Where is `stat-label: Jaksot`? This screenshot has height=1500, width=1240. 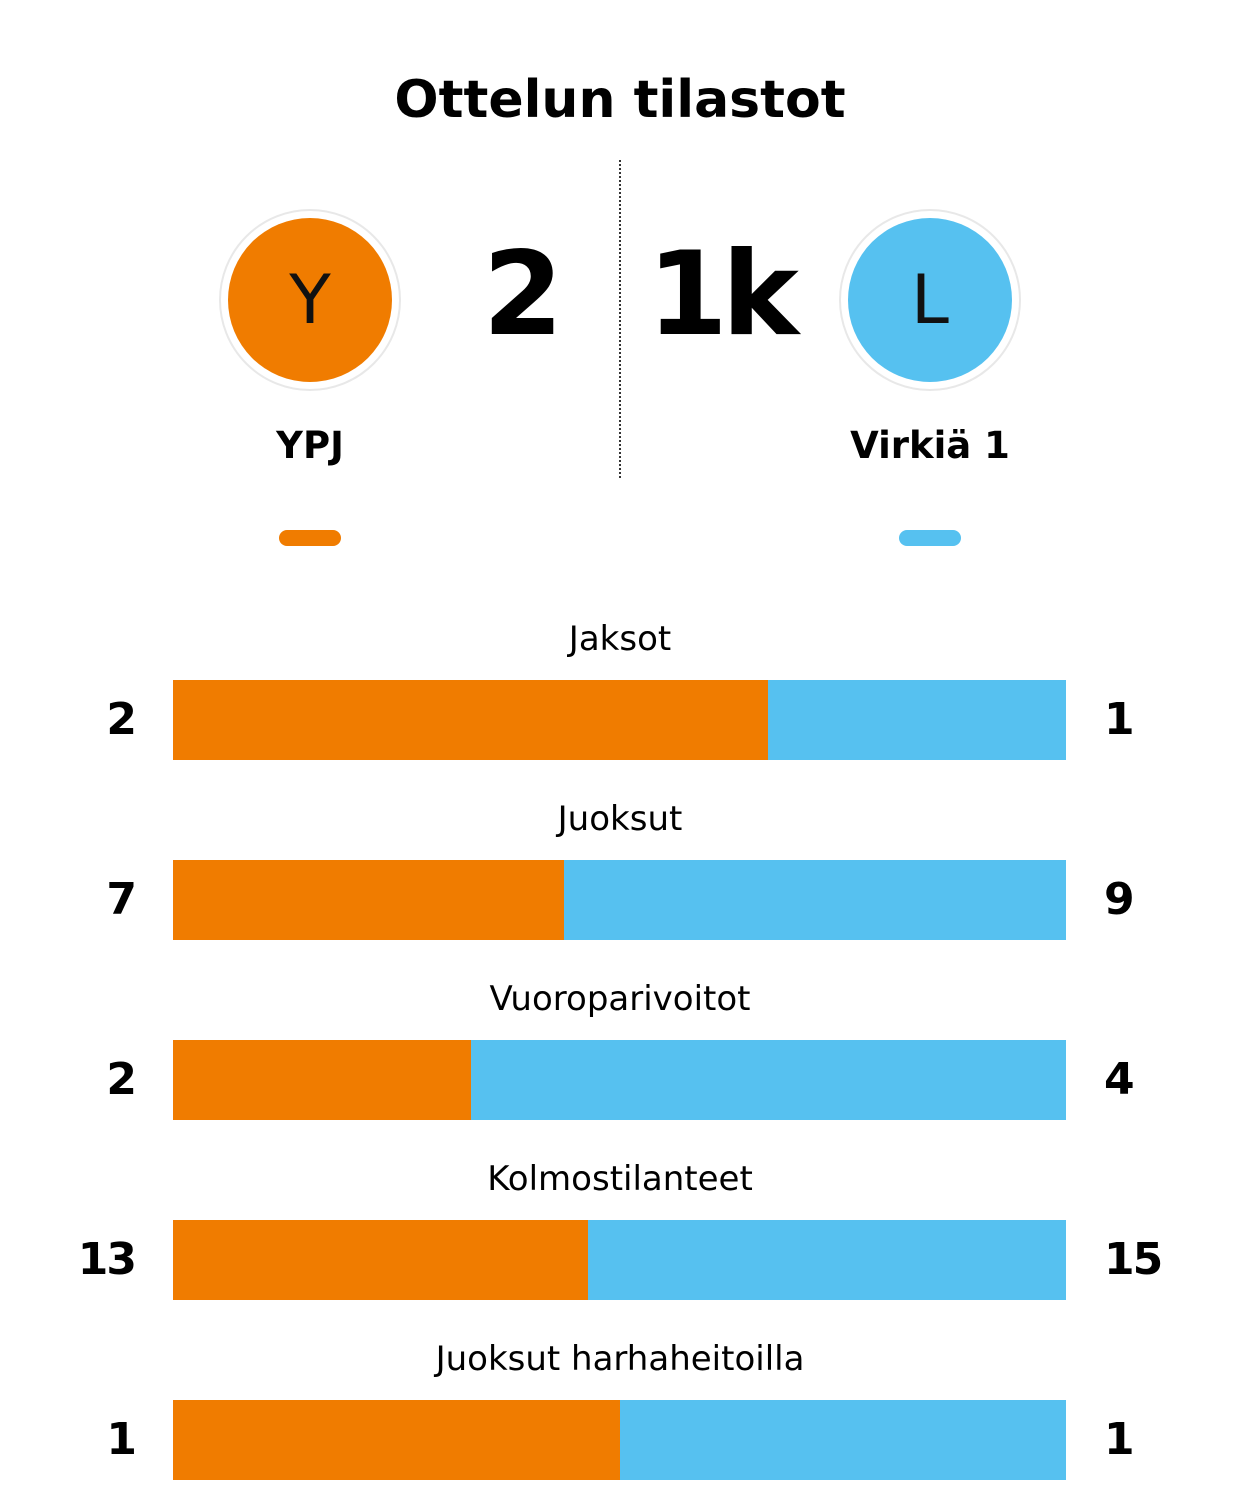
stat-label: Jaksot is located at coordinates (620, 639).